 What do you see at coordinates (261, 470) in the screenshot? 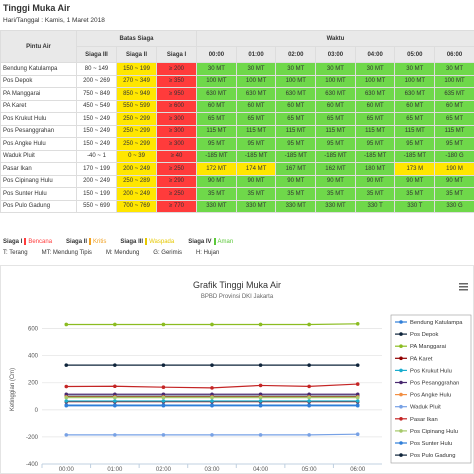
I see `x-tick-label: 04:00` at bounding box center [261, 470].